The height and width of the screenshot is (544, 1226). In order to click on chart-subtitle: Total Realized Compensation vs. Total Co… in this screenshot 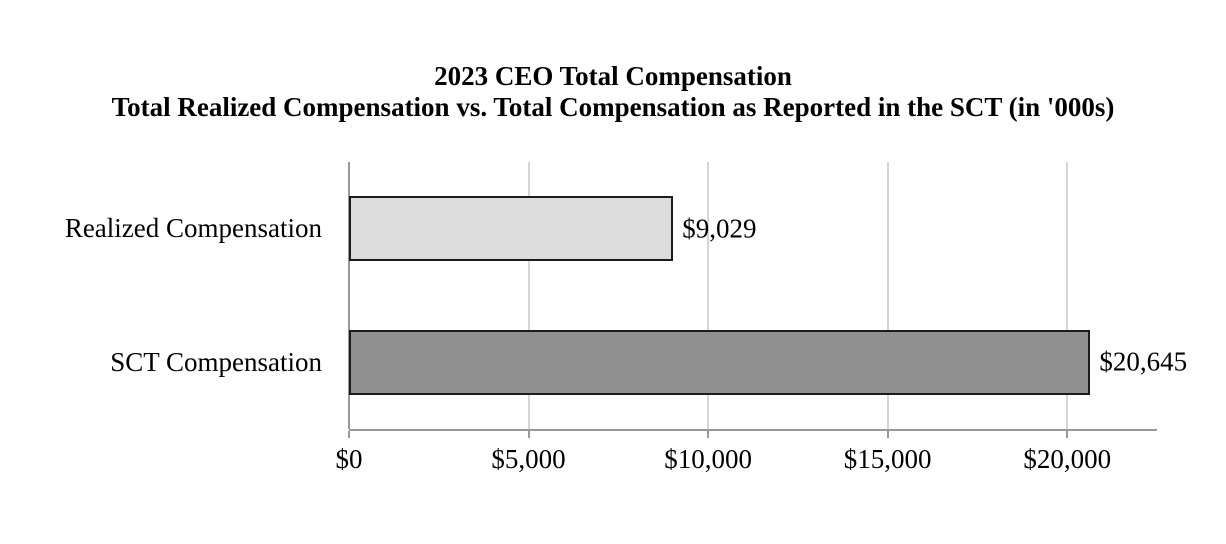, I will do `click(613, 107)`.